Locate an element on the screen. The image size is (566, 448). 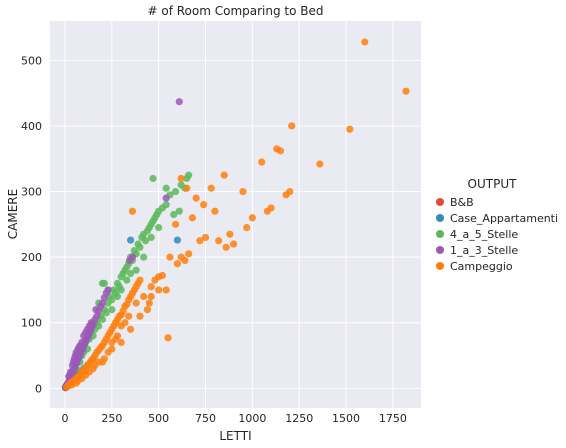
y-tick-label: 500 is located at coordinates (31, 60).